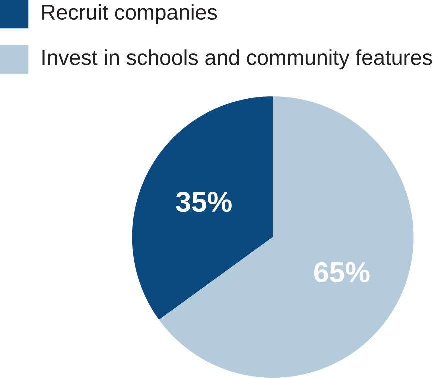  Describe the element at coordinates (342, 272) in the screenshot. I see `data-label: 65%` at that location.